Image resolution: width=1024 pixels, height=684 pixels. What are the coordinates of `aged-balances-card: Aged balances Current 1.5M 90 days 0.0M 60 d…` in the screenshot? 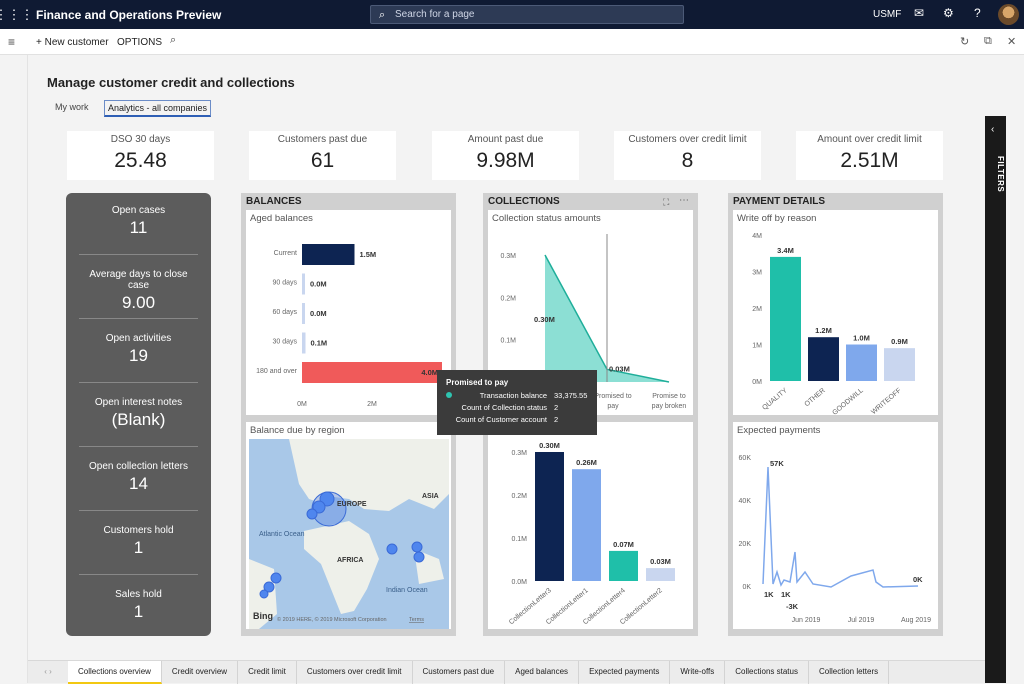 It's located at (348, 312).